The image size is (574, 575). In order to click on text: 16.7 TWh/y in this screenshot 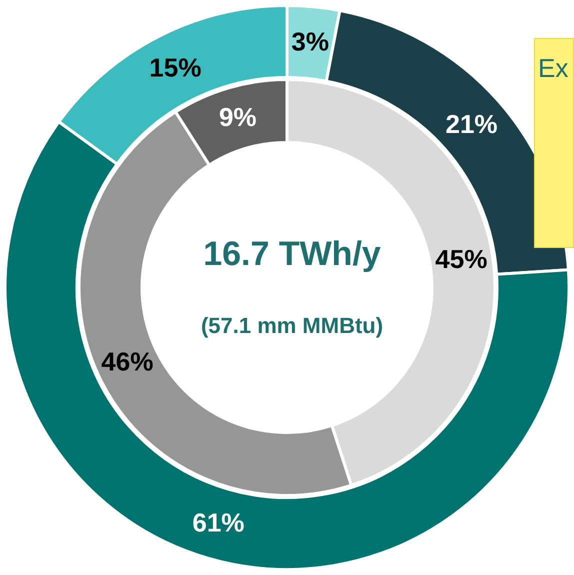, I will do `click(292, 254)`.